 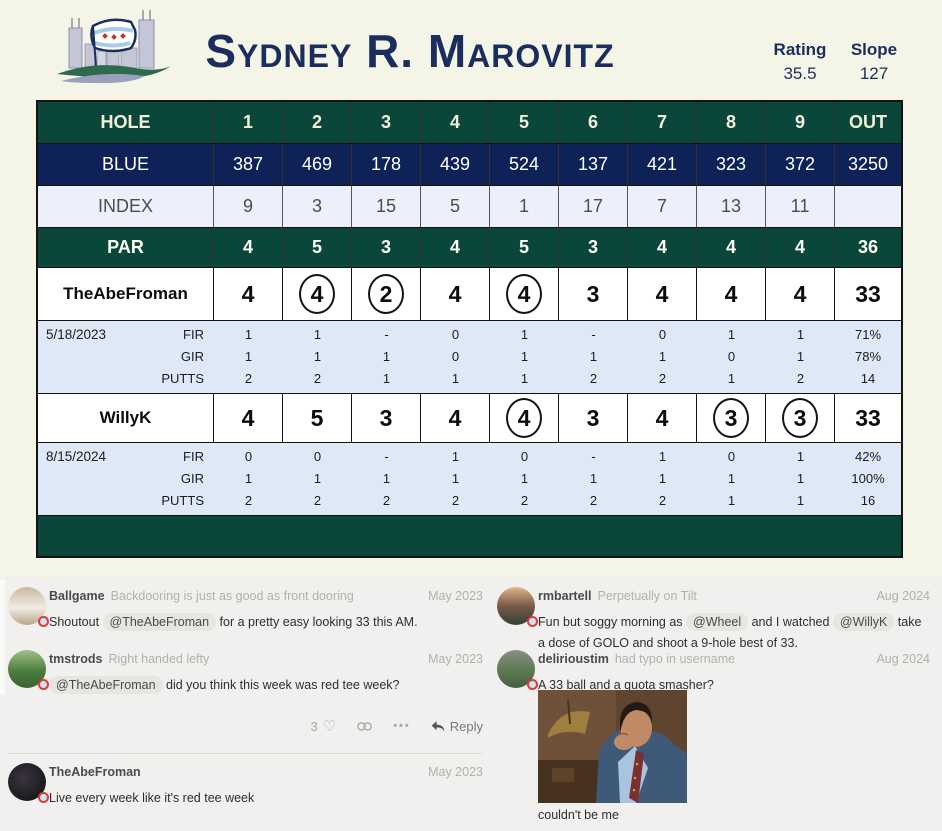 I want to click on score-cell: 2, so click(x=386, y=294).